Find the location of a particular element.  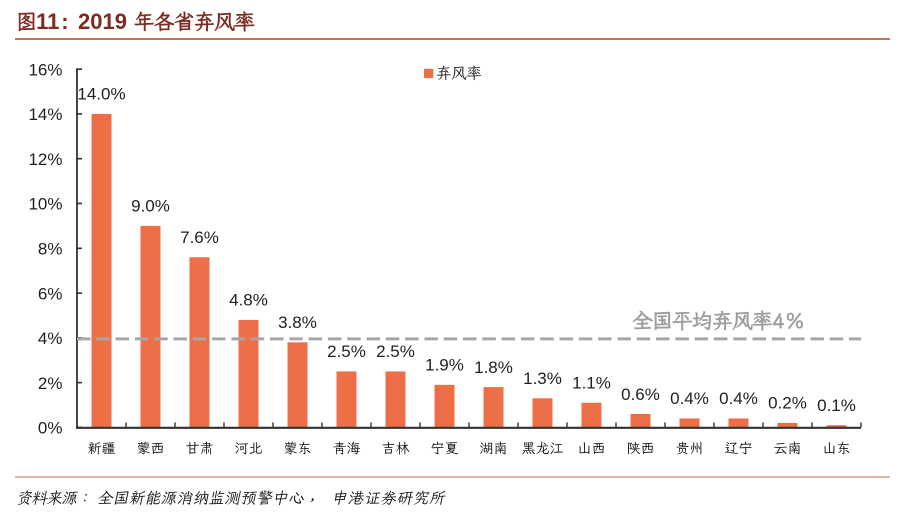

svg-text: 14% is located at coordinates (45, 114).